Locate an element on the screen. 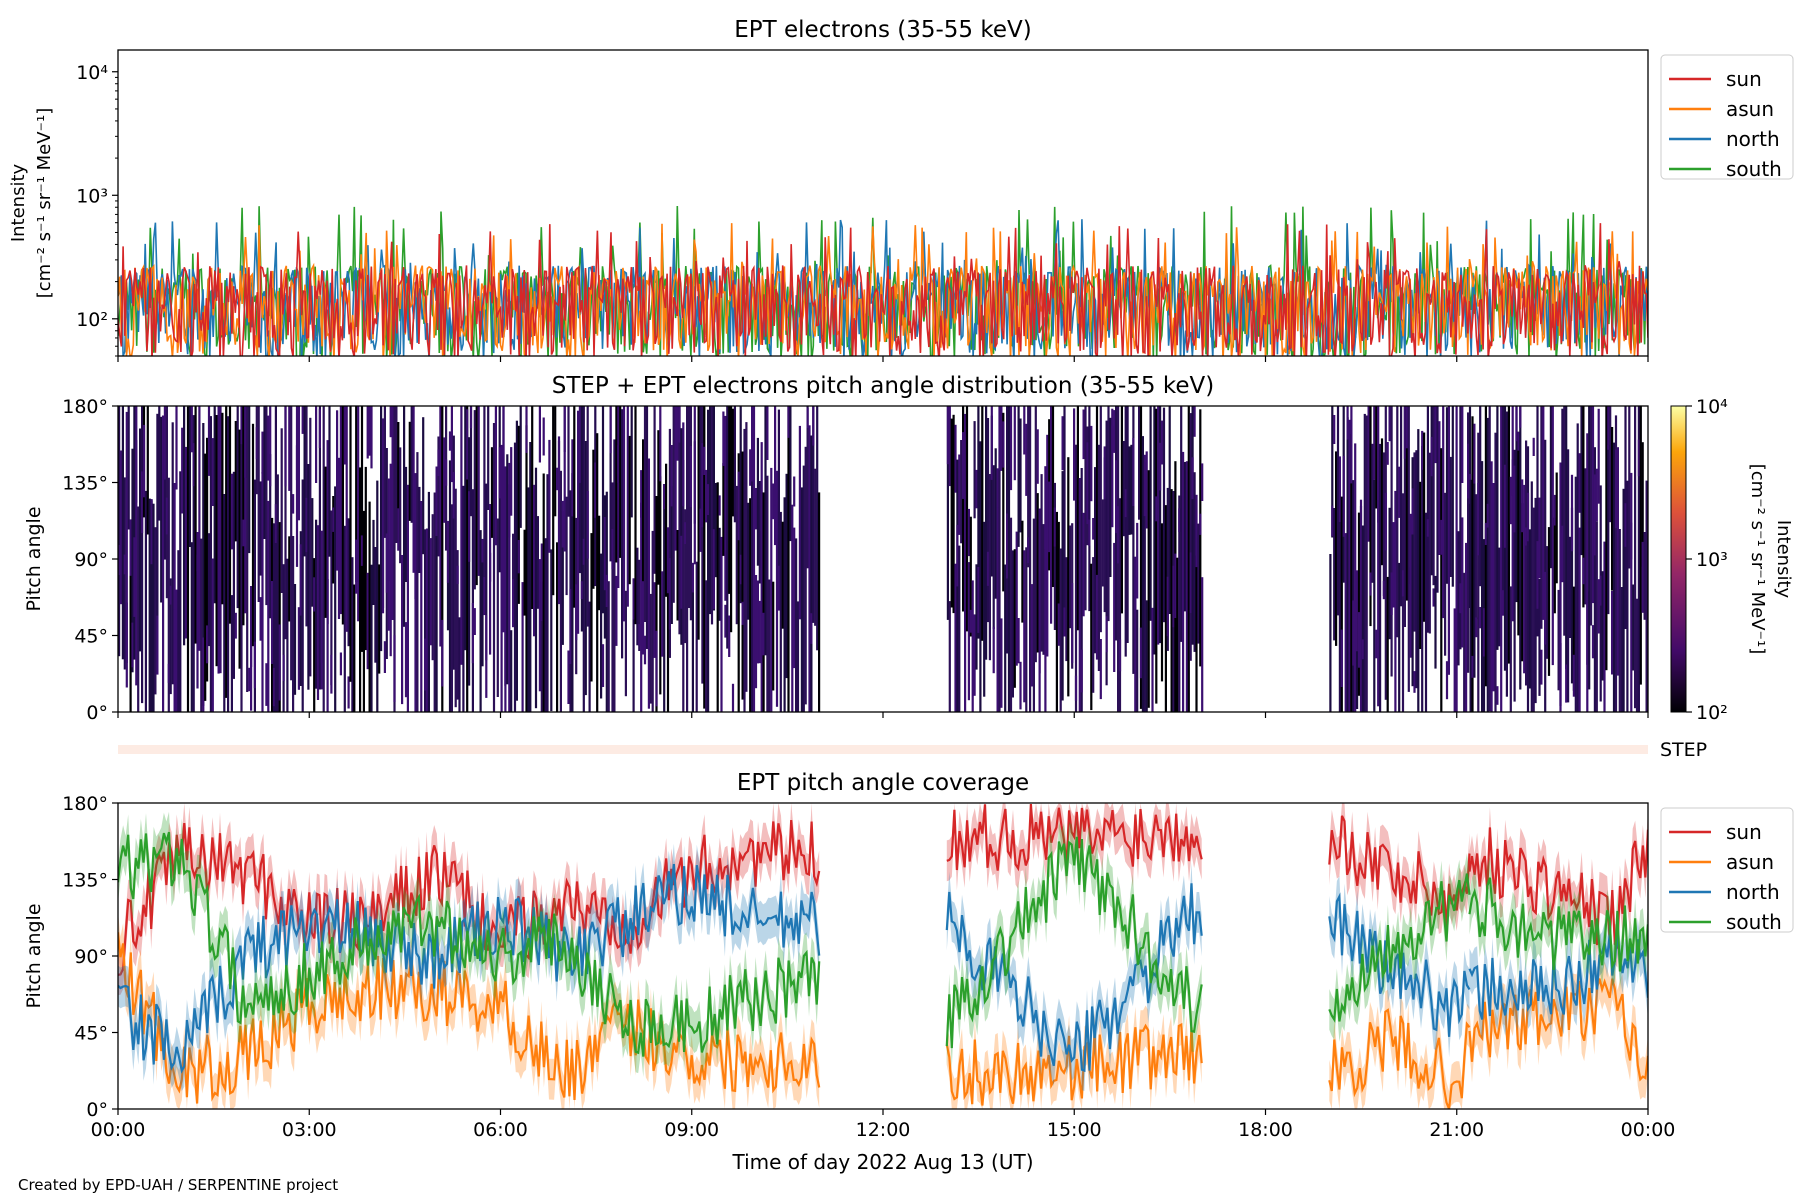  coverage-line-north is located at coordinates (1074, 978).